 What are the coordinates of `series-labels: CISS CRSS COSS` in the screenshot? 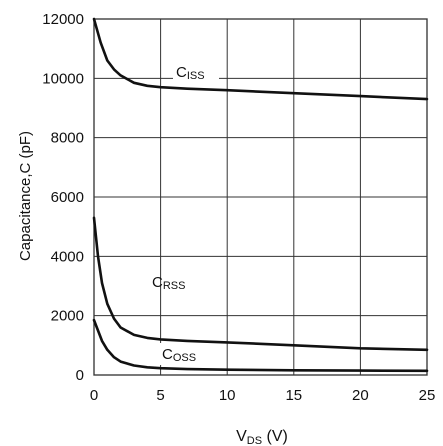 It's located at (185, 213).